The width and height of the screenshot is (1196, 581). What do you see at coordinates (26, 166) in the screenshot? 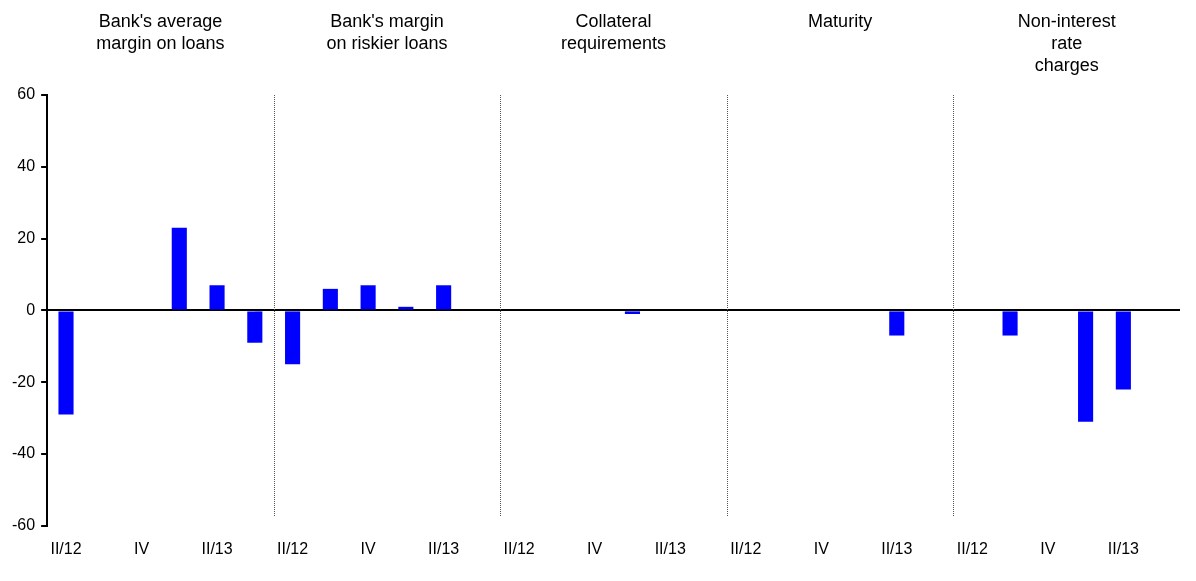
I see `y-tick-label: 40` at bounding box center [26, 166].